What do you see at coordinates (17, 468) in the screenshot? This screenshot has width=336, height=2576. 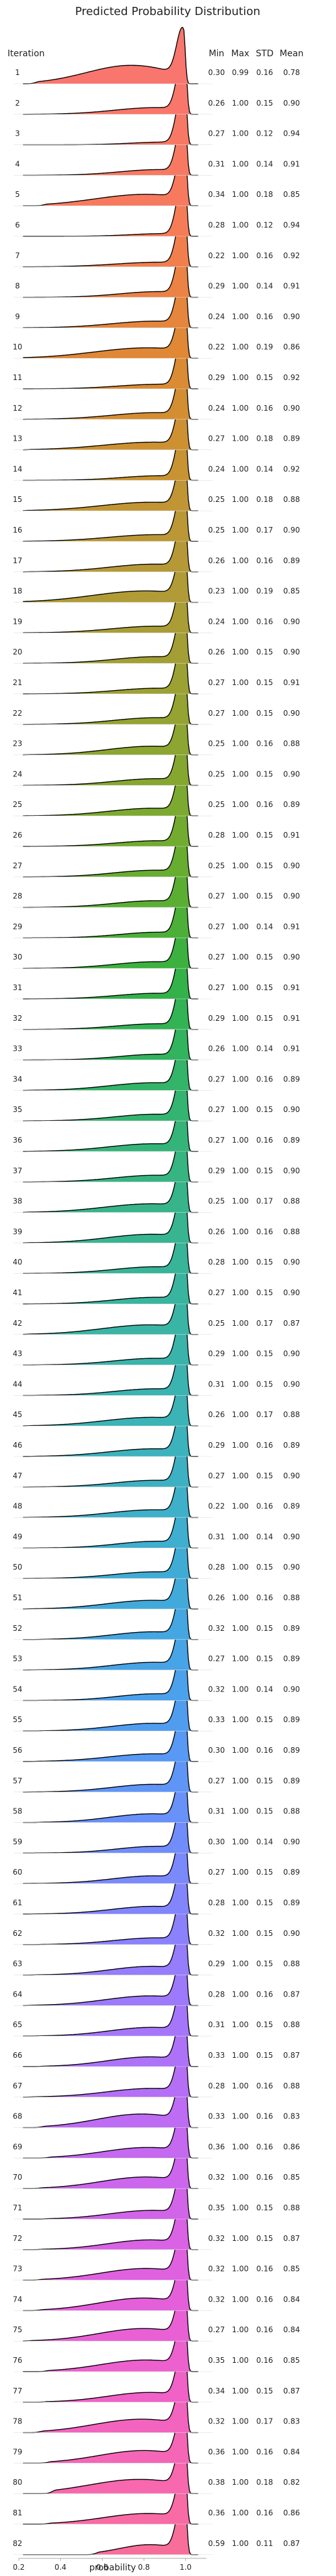 I see `iteration-label: 14` at bounding box center [17, 468].